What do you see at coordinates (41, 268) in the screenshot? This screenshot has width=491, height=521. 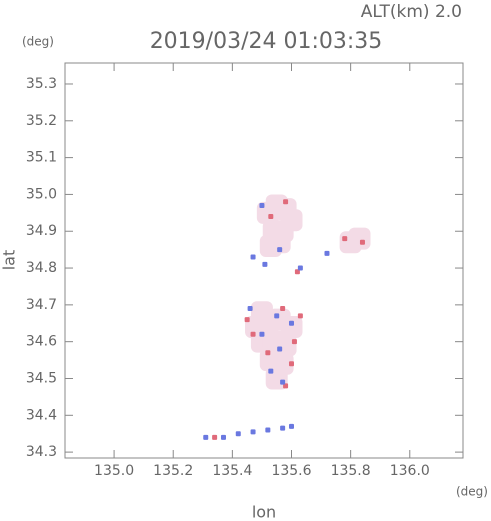 I see `y-tick-label: 34.8` at bounding box center [41, 268].